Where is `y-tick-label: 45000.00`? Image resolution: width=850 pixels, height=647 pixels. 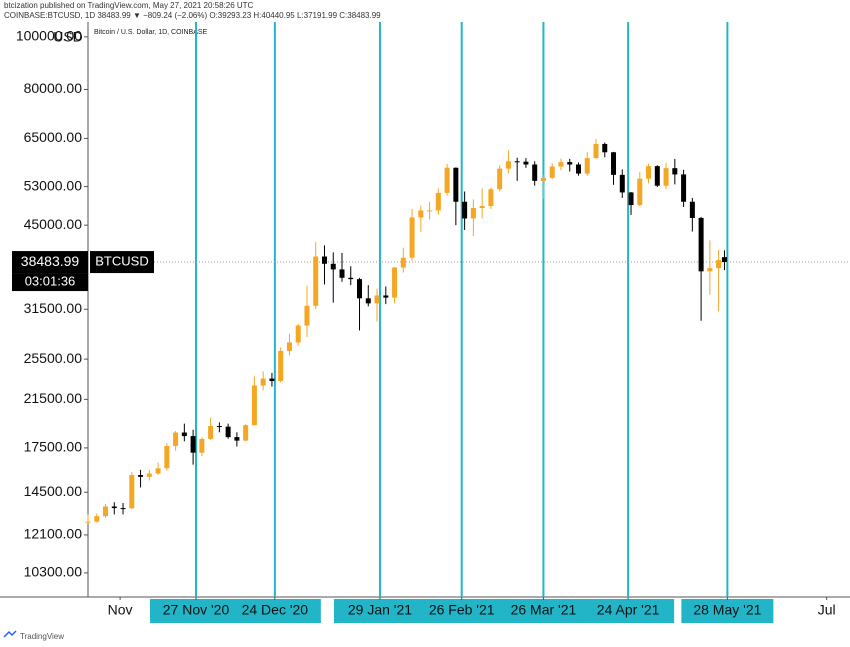
y-tick-label: 45000.00 is located at coordinates (53, 224).